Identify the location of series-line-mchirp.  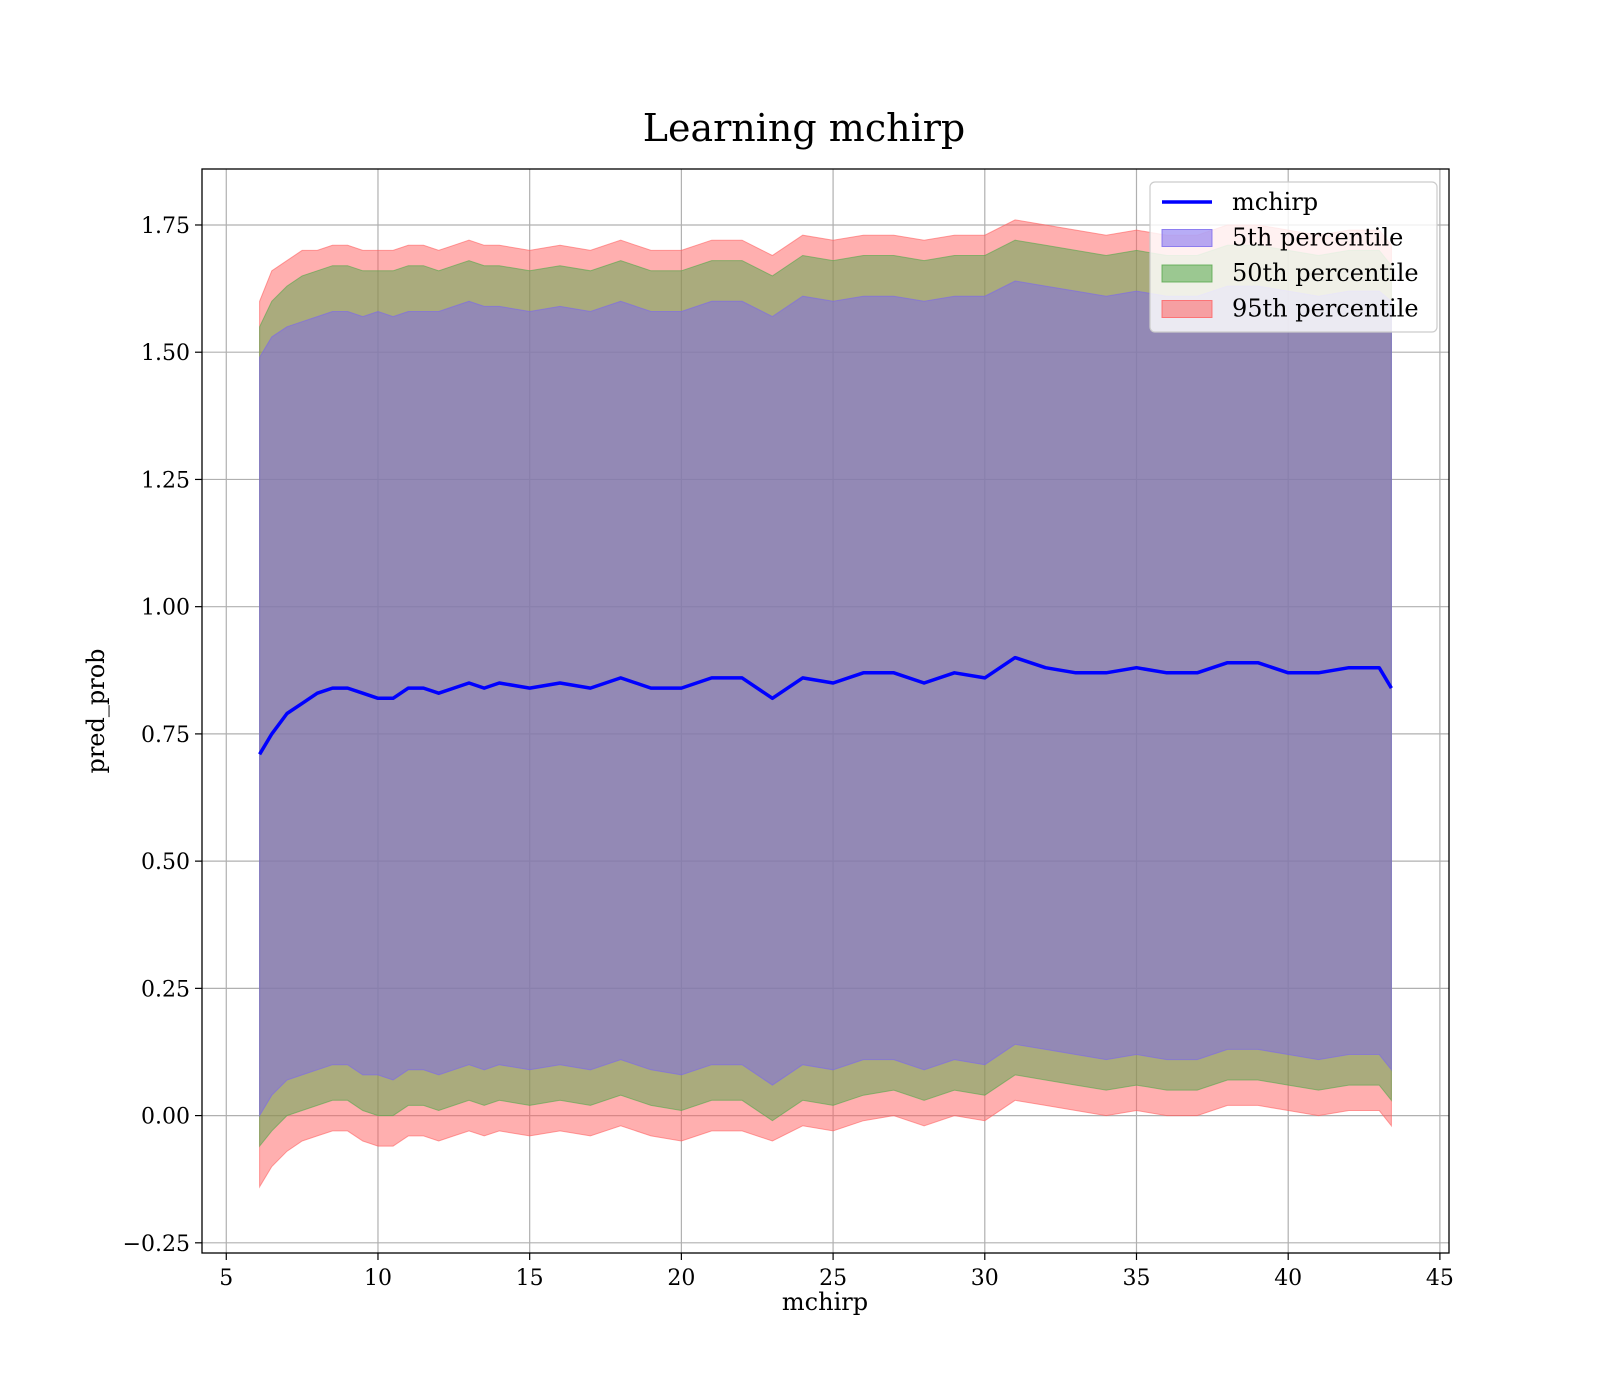
(825, 705).